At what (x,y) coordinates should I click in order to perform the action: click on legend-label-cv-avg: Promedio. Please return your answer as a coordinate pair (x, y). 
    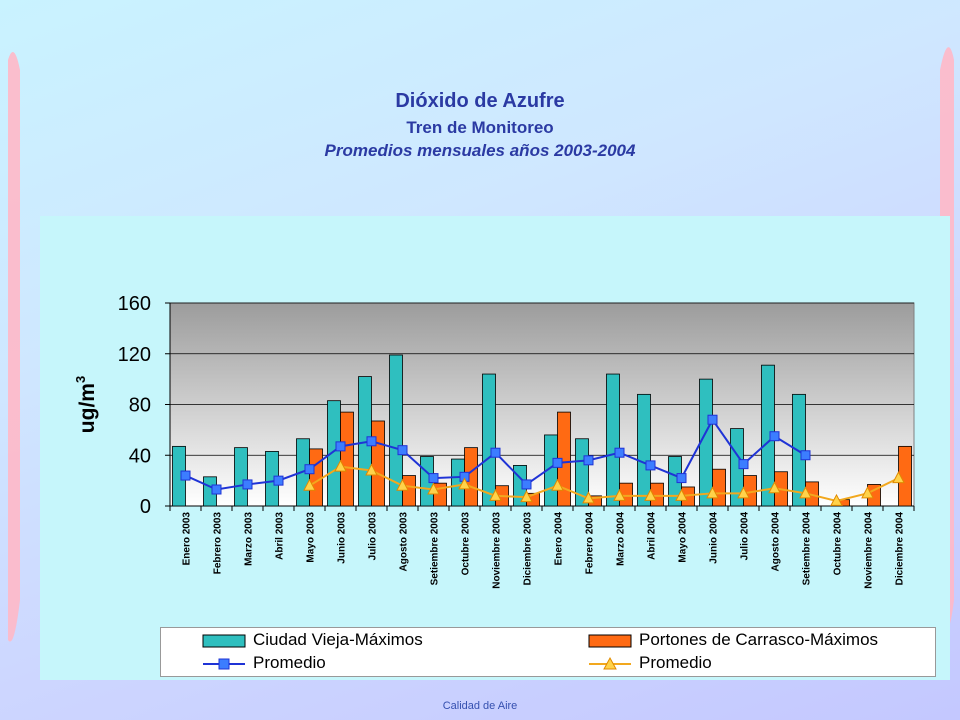
    Looking at the image, I should click on (289, 662).